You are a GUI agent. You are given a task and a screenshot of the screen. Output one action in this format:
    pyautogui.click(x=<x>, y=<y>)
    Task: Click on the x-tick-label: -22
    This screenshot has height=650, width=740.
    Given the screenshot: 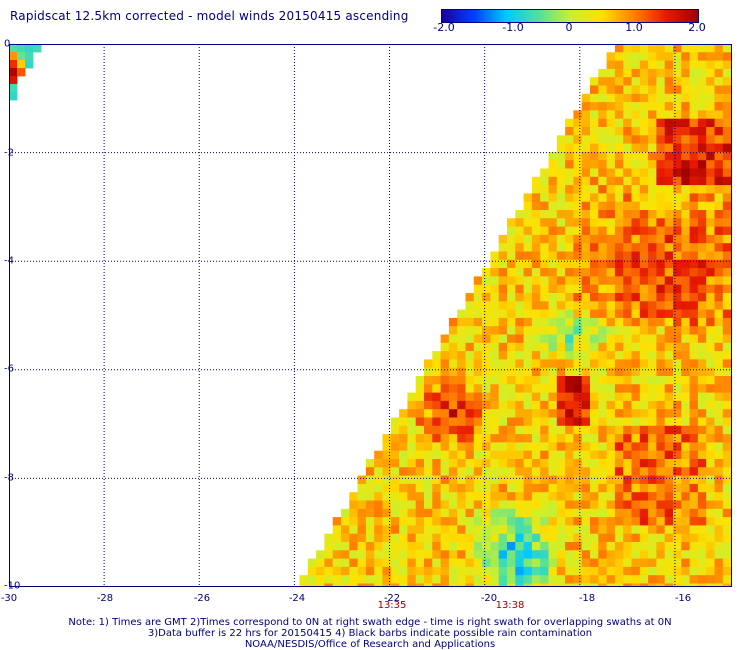 What is the action you would take?
    pyautogui.click(x=392, y=598)
    